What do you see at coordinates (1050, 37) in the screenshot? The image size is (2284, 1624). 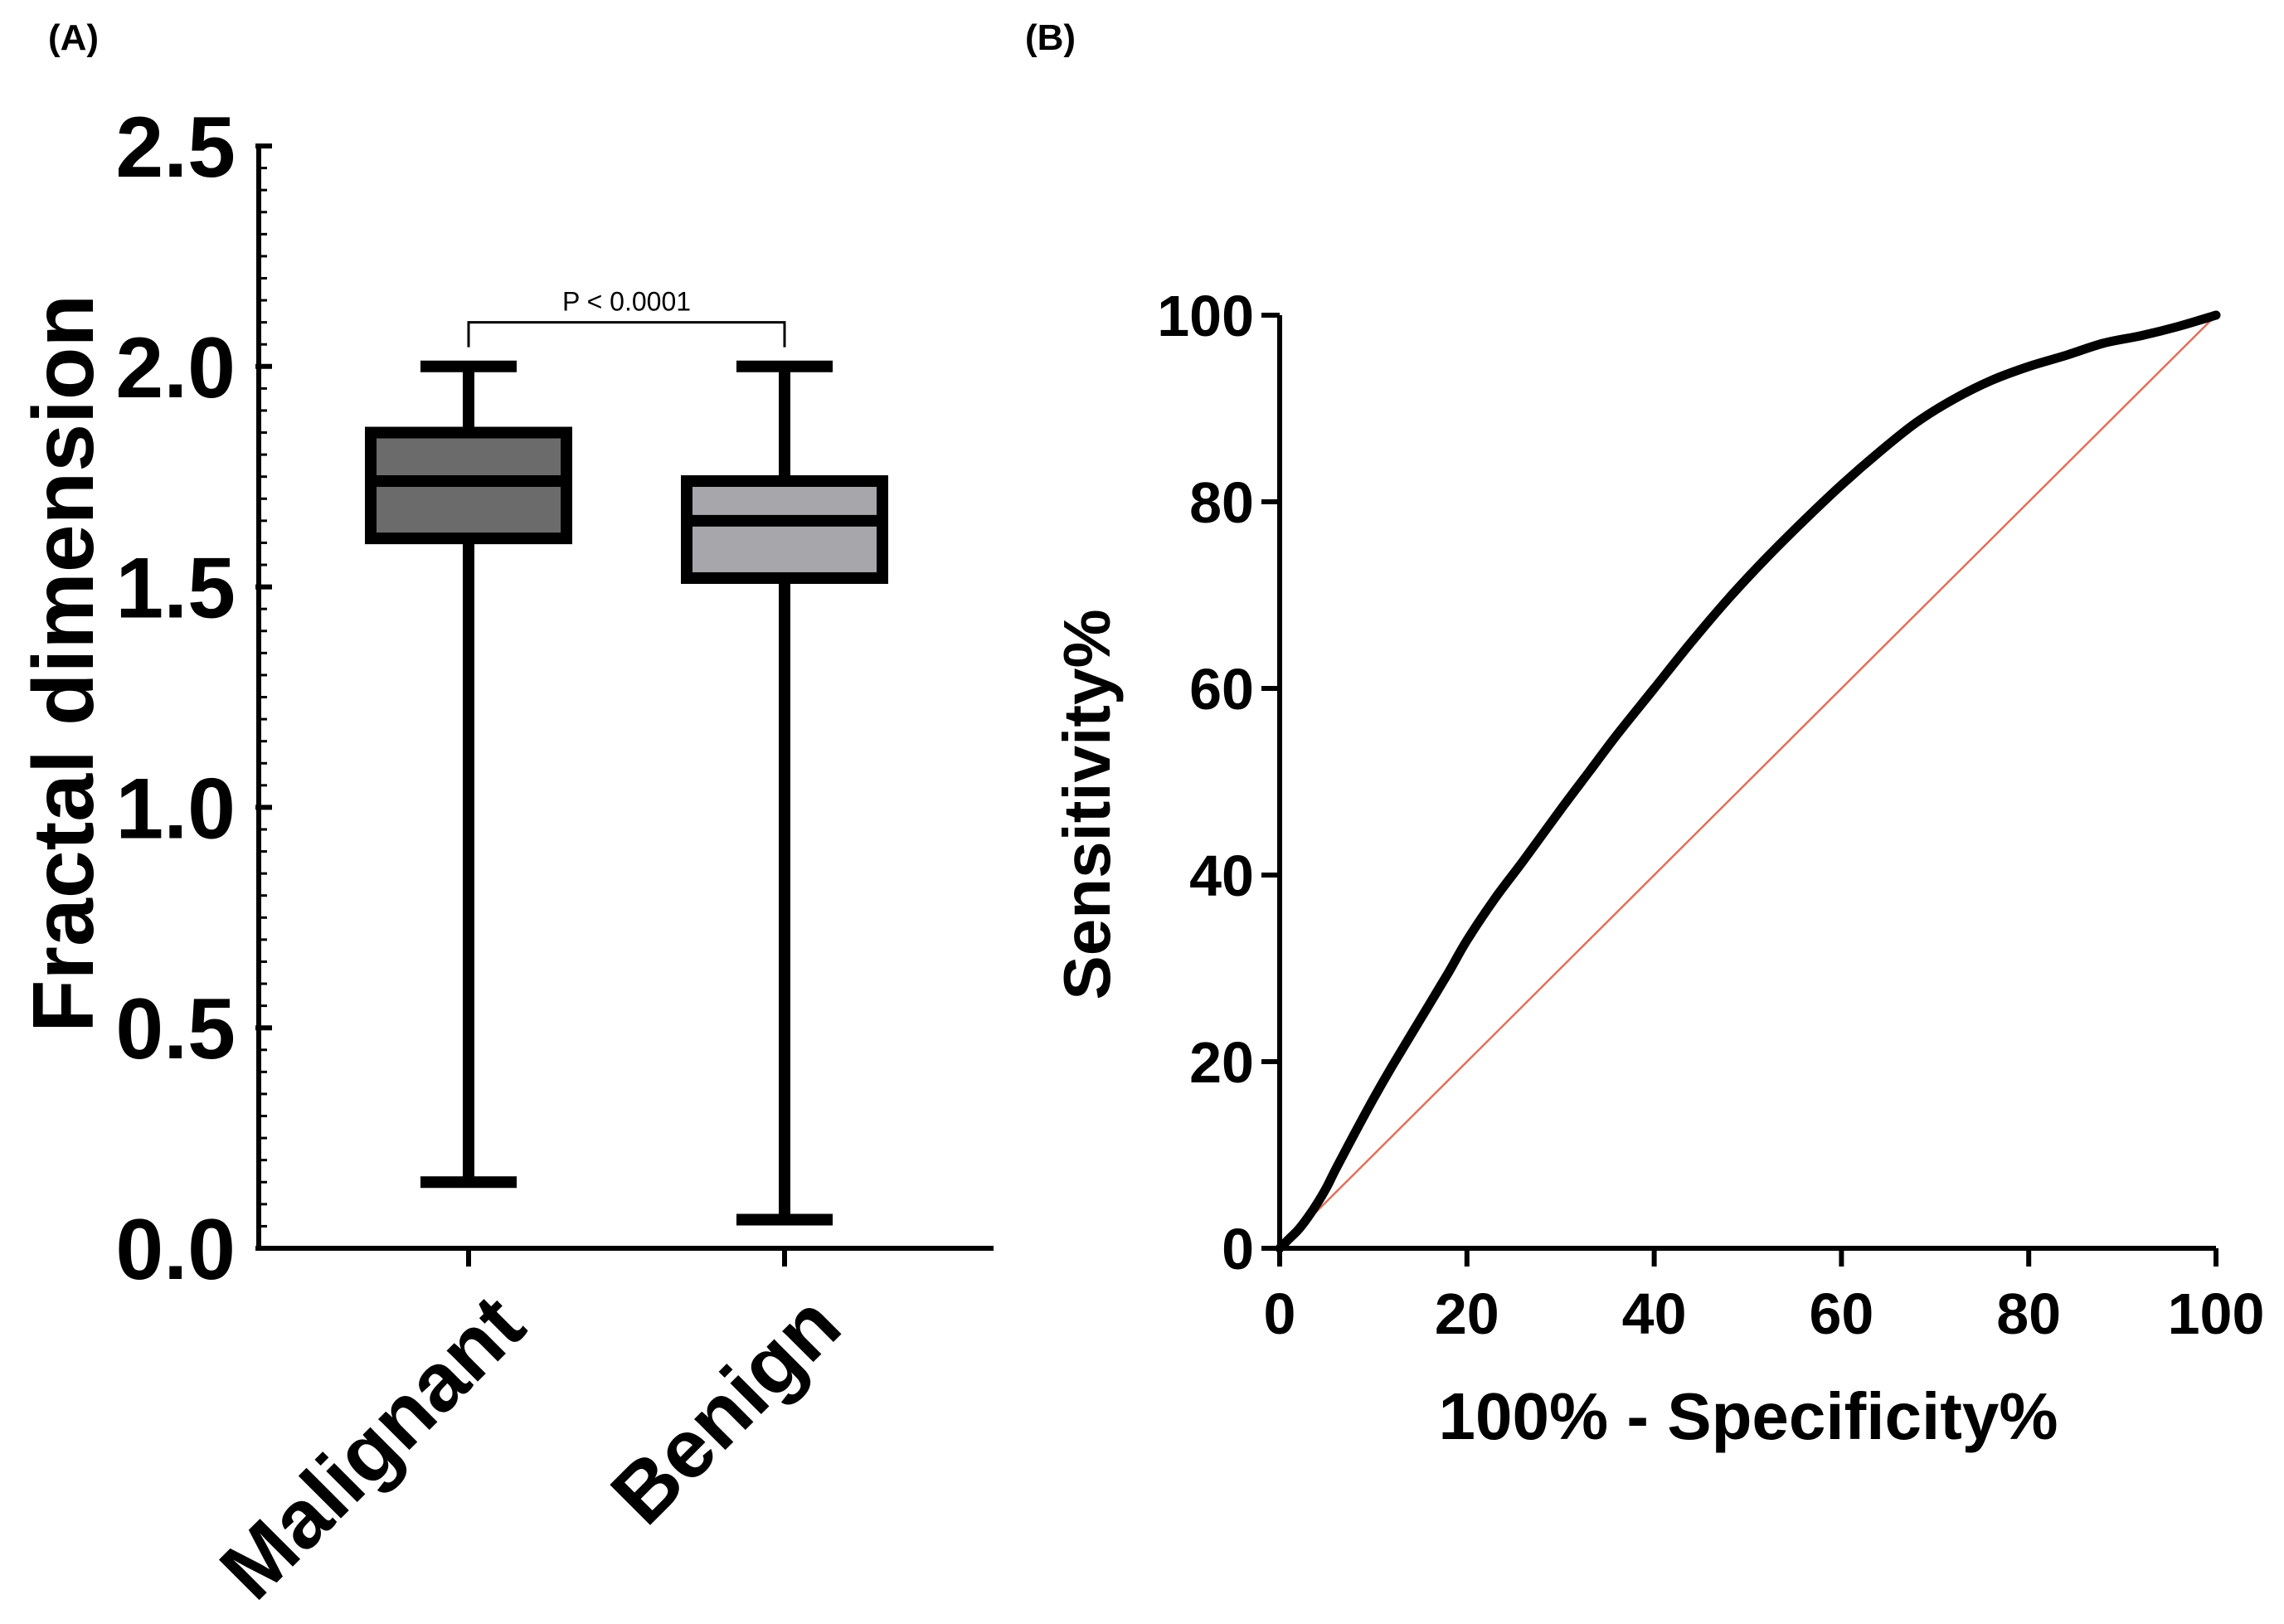 I see `panel-b-label: (B)` at bounding box center [1050, 37].